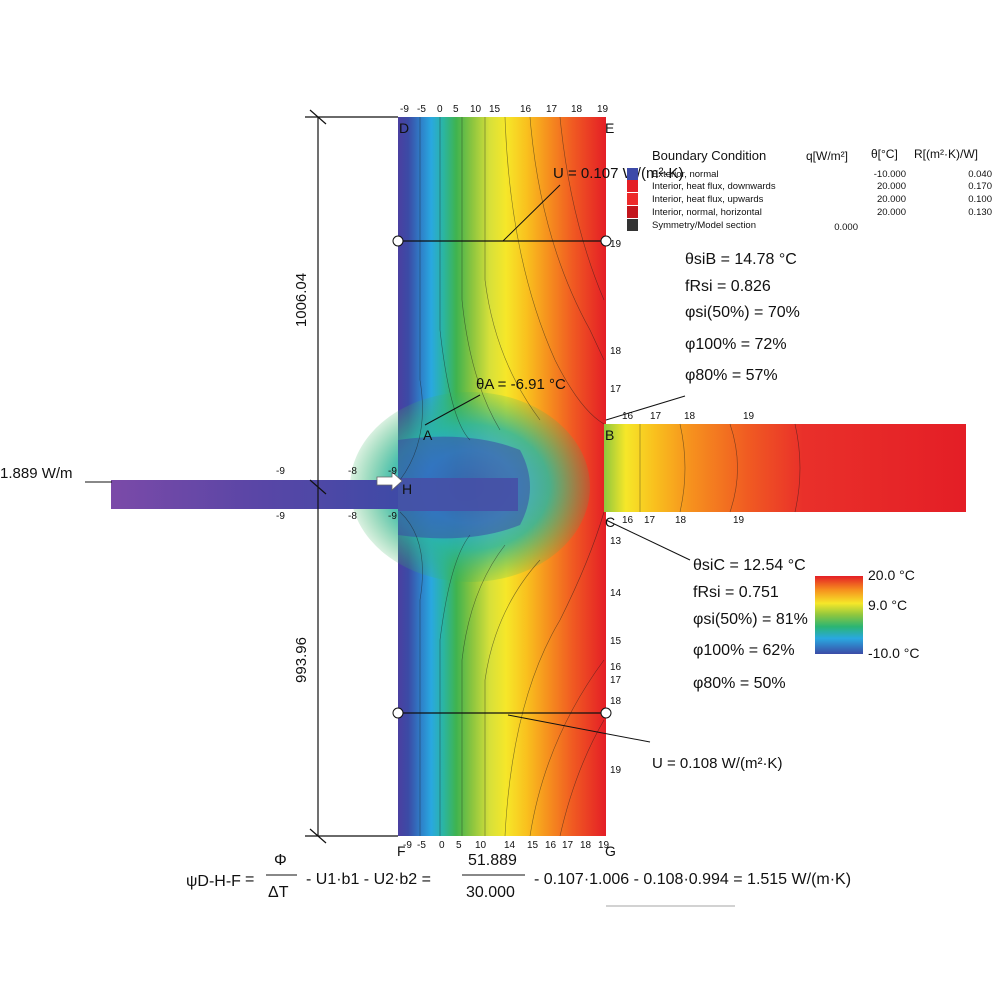  What do you see at coordinates (742, 312) in the screenshot?
I see `point-b-phi50: φsi(50%) = 70%` at bounding box center [742, 312].